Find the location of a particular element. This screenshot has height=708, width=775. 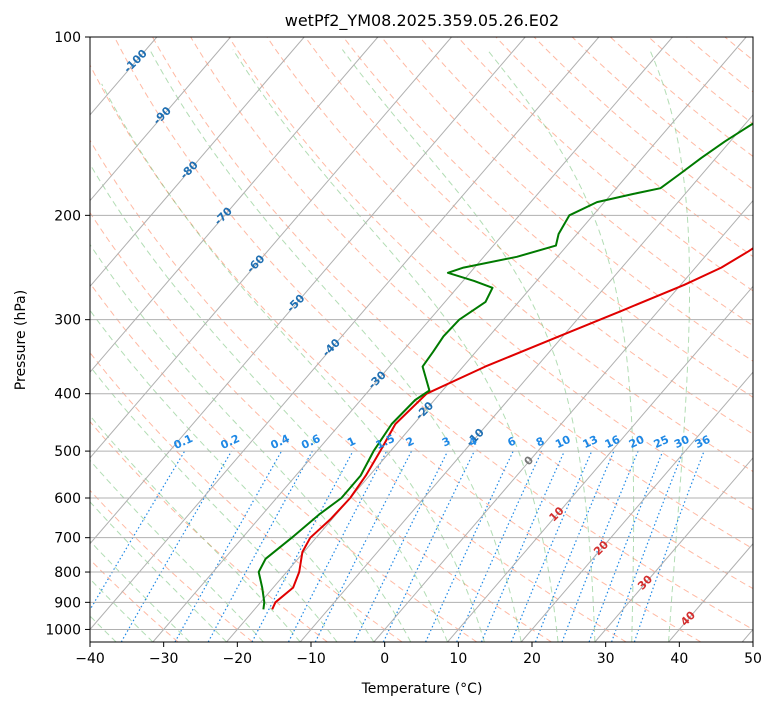

x-tick-label: 20 is located at coordinates (532, 659).